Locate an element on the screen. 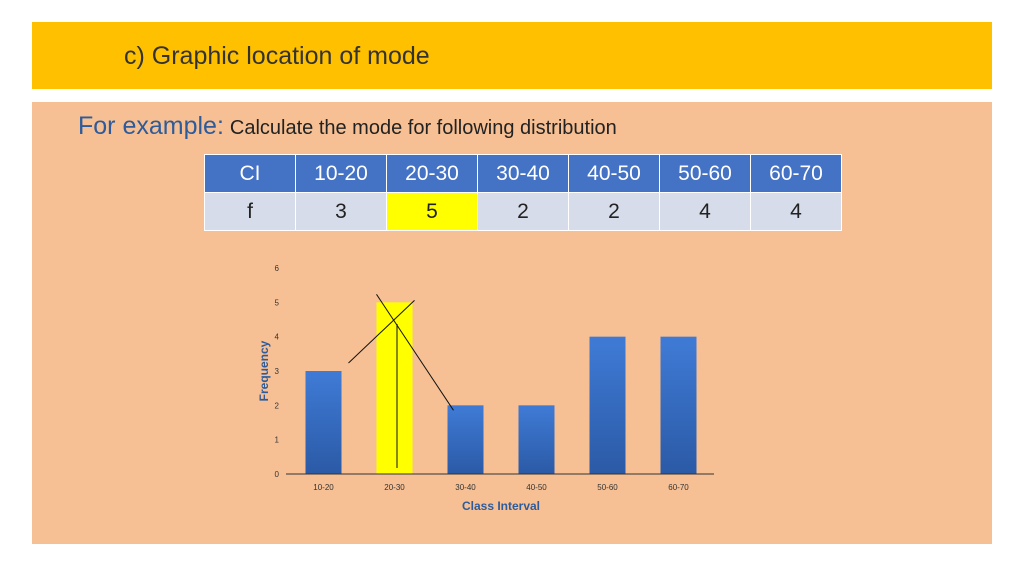  table-header-cell: 50-60 is located at coordinates (705, 173).